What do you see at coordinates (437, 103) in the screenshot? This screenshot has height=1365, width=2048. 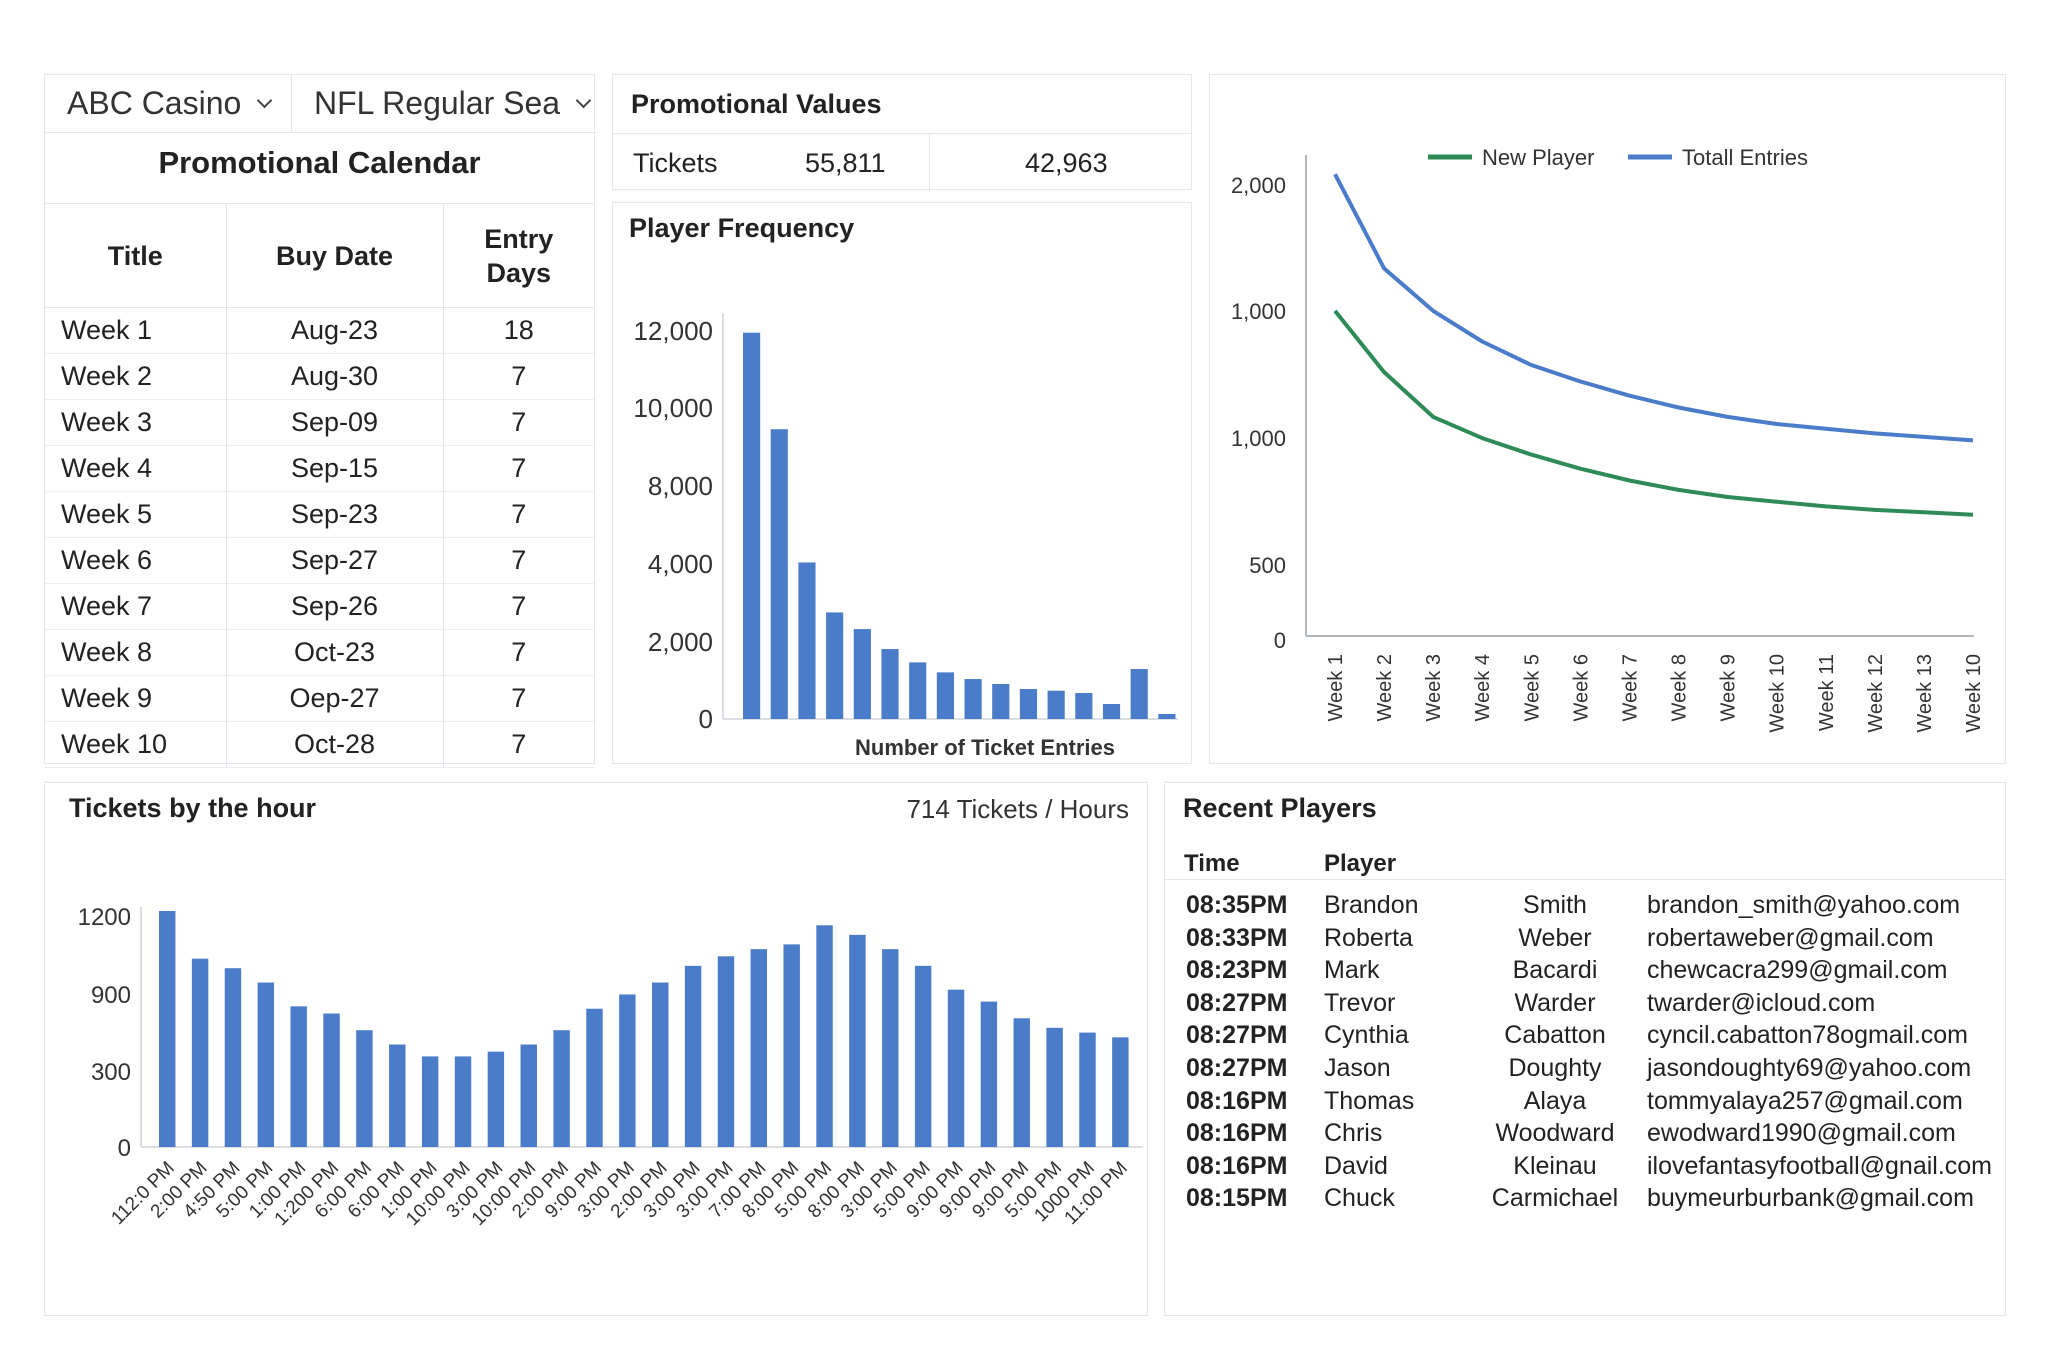 I see `season-dropdown-label: NFL Regular Sea` at bounding box center [437, 103].